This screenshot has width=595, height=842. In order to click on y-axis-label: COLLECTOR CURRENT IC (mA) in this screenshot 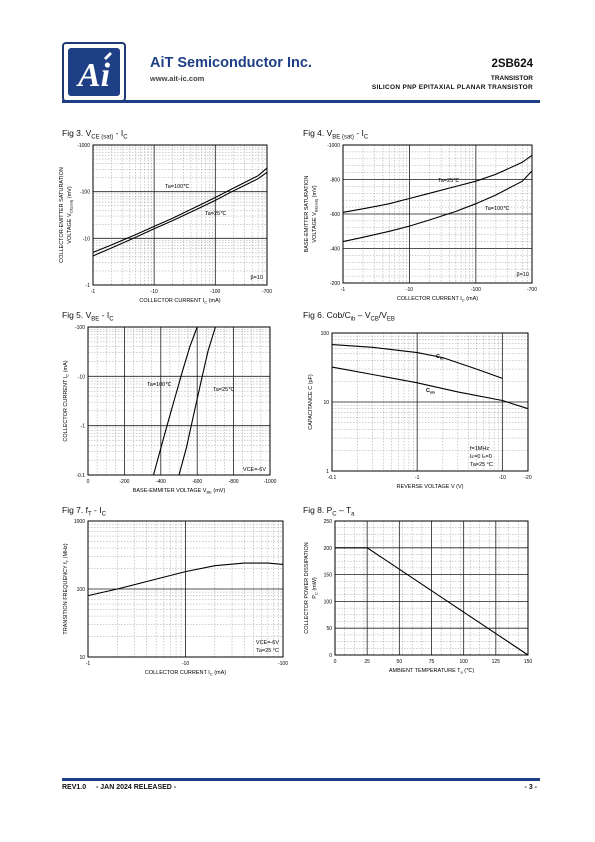, I will do `click(66, 400)`.